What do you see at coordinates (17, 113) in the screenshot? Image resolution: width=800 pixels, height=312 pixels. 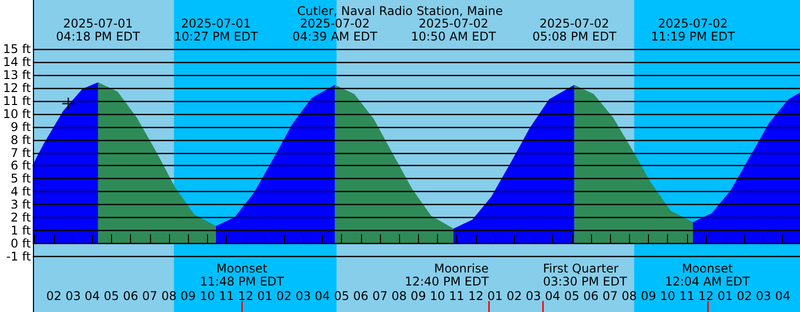 I see `y-tick-label: 10 ft` at bounding box center [17, 113].